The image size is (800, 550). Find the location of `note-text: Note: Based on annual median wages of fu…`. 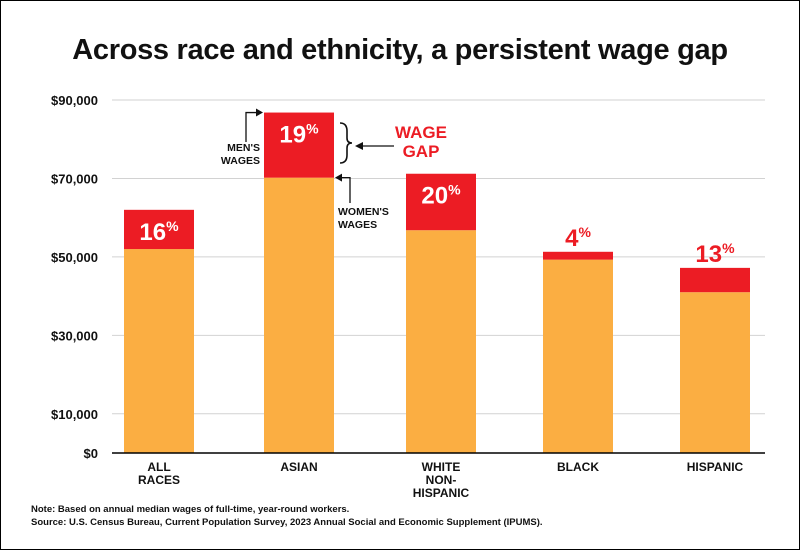

note-text: Note: Based on annual median wages of fu… is located at coordinates (190, 509).